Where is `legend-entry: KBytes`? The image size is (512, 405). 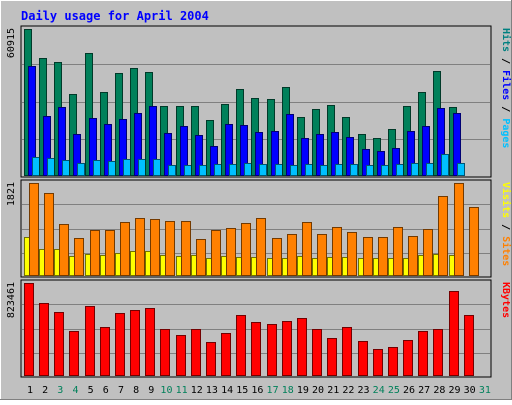 legend-entry: KBytes is located at coordinates (505, 300).